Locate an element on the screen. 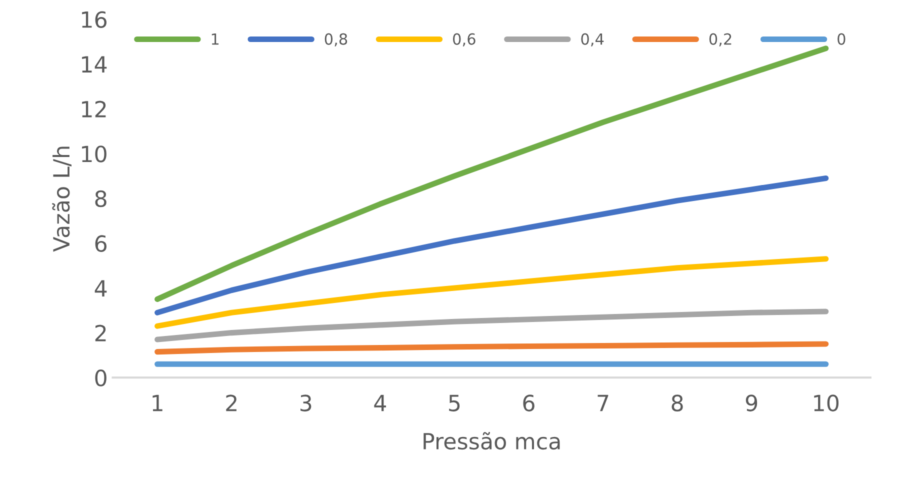 Image resolution: width=902 pixels, height=481 pixels. legend-label: 0,2 is located at coordinates (720, 39).